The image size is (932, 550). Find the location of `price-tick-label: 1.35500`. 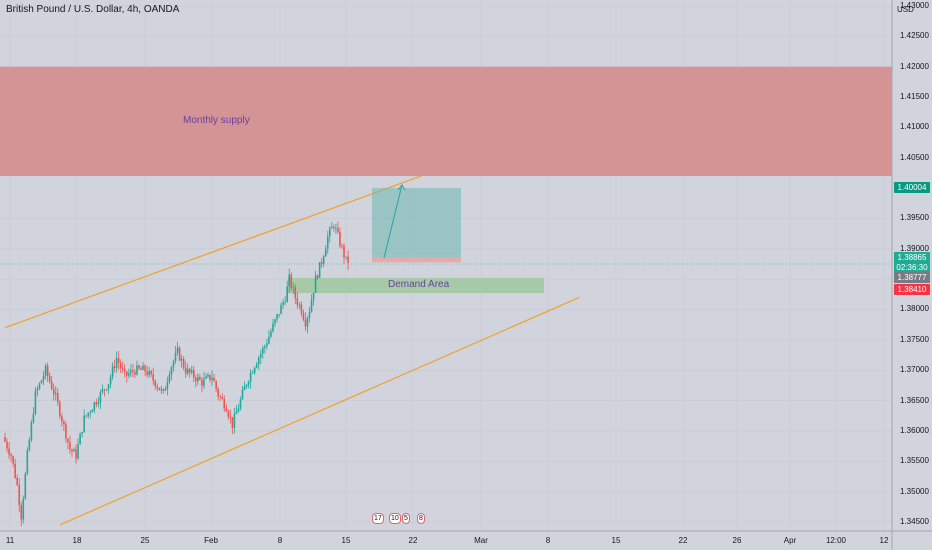

price-tick-label: 1.35500 is located at coordinates (914, 461).